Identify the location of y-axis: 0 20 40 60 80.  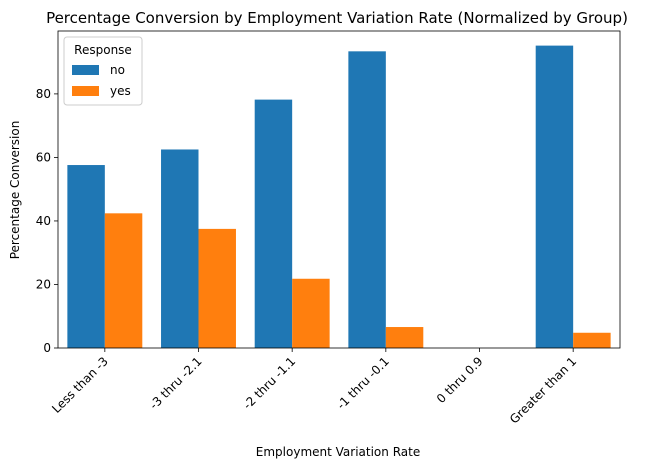
(47, 221).